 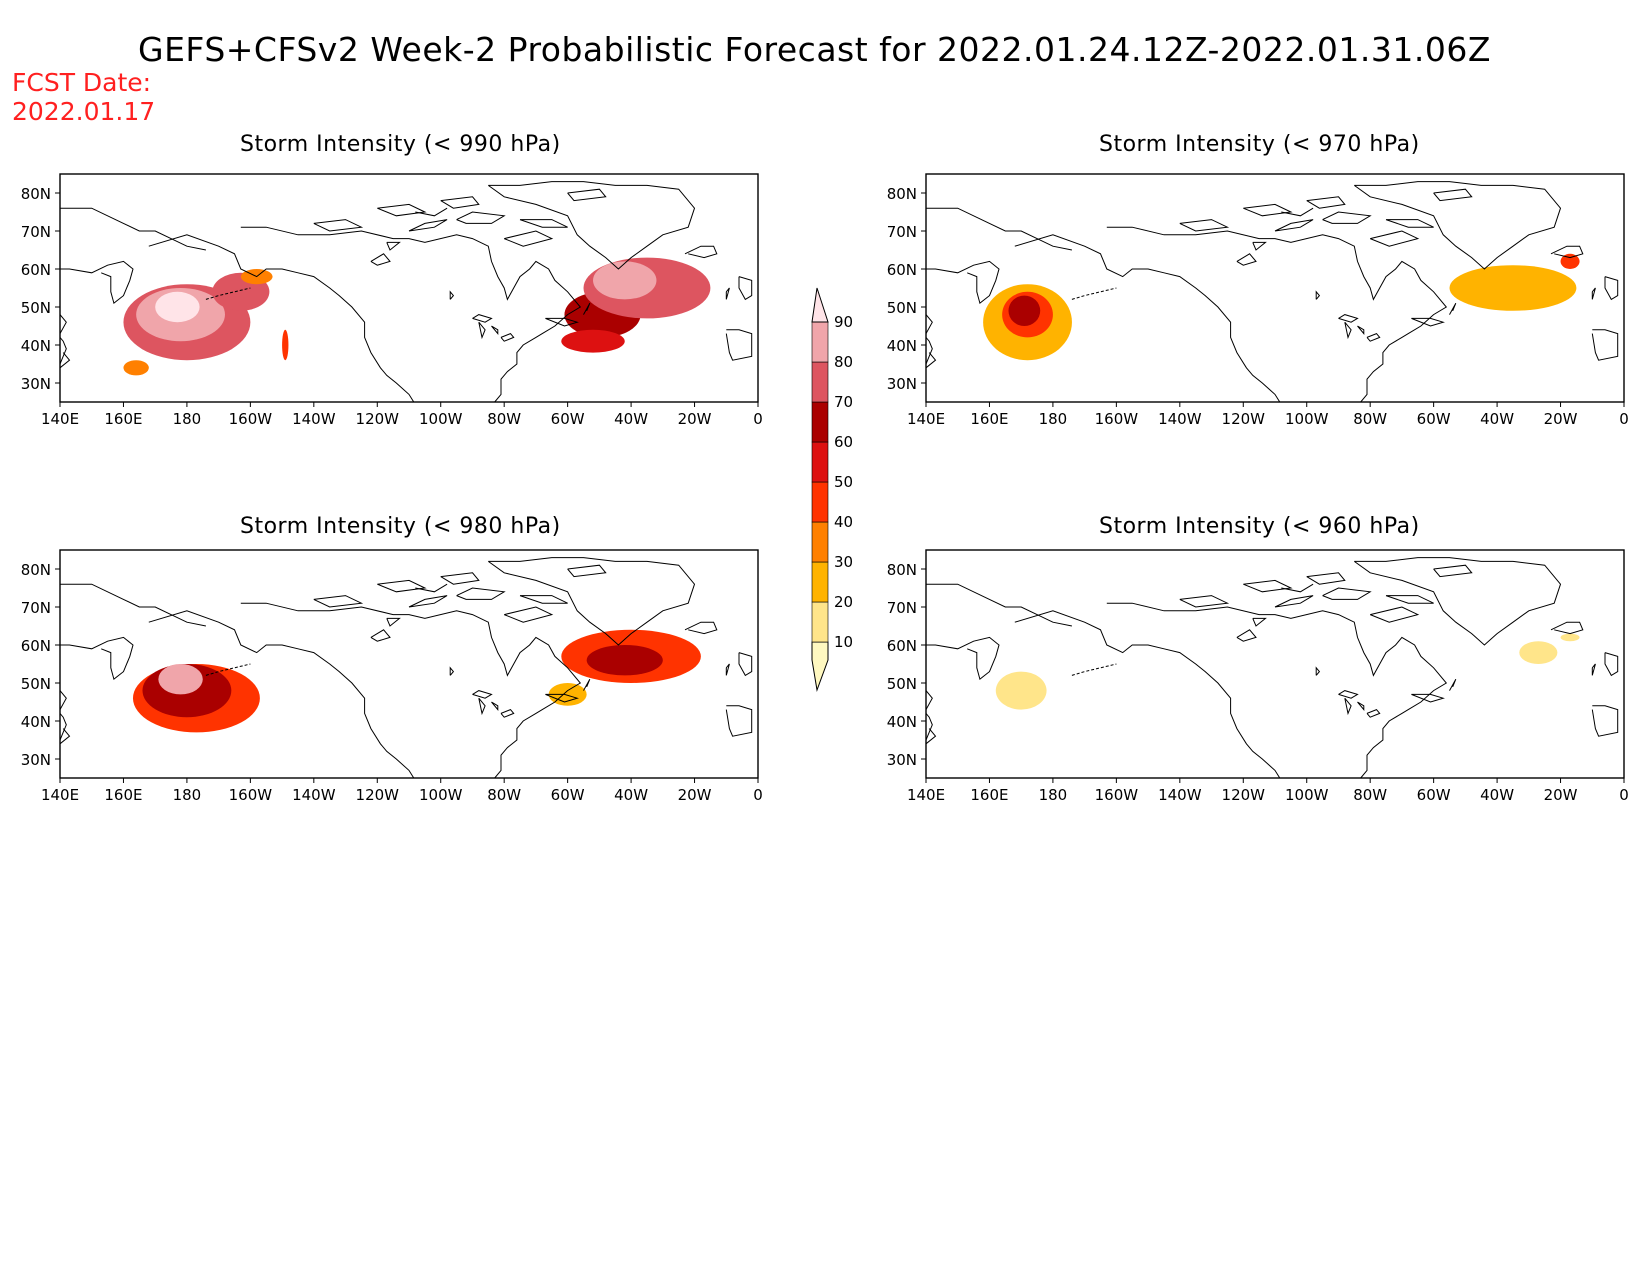 I want to click on lon-label: 0, so click(x=1624, y=795).